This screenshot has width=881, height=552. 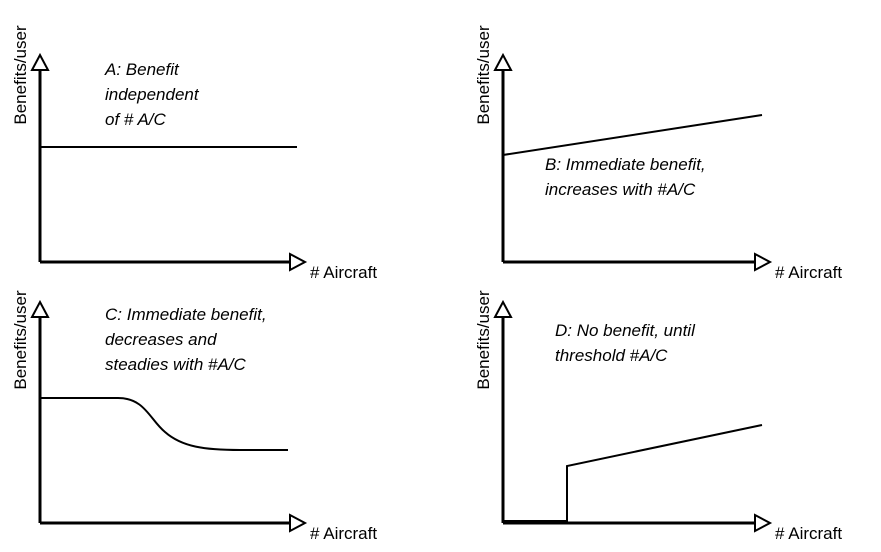 I want to click on caption: C: Immediate benefit,, so click(x=186, y=314).